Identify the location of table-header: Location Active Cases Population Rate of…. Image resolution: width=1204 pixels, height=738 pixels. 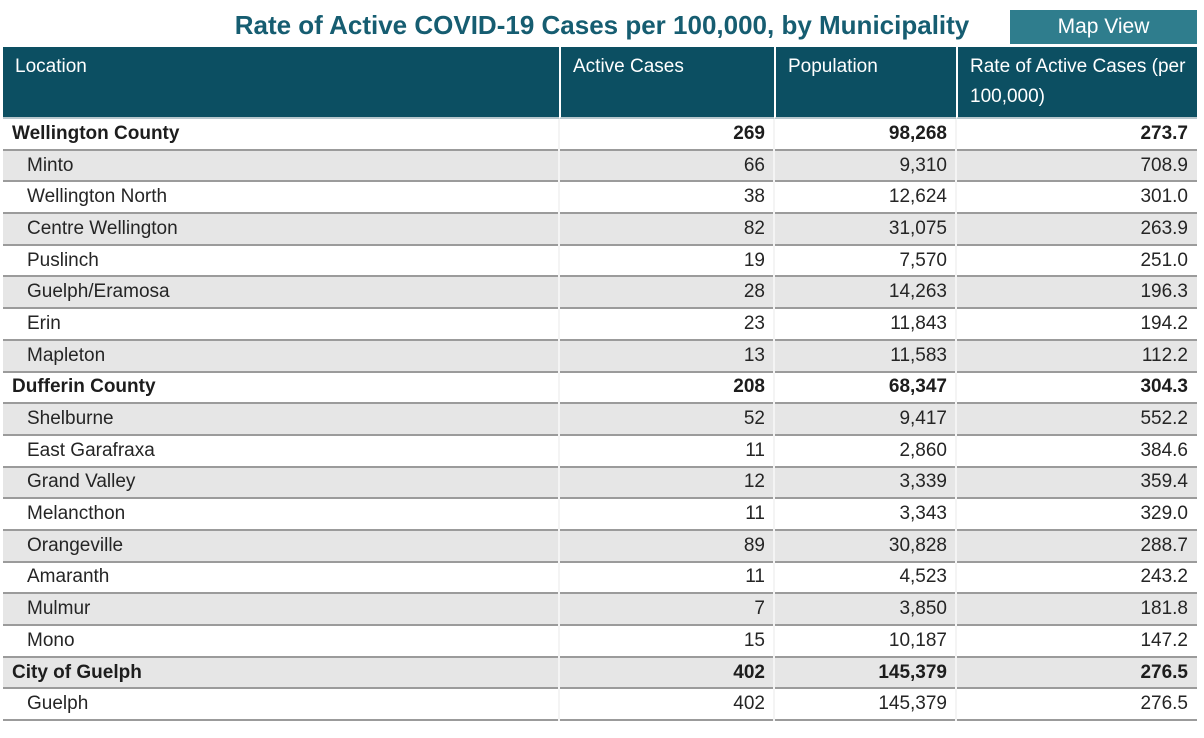
(600, 83).